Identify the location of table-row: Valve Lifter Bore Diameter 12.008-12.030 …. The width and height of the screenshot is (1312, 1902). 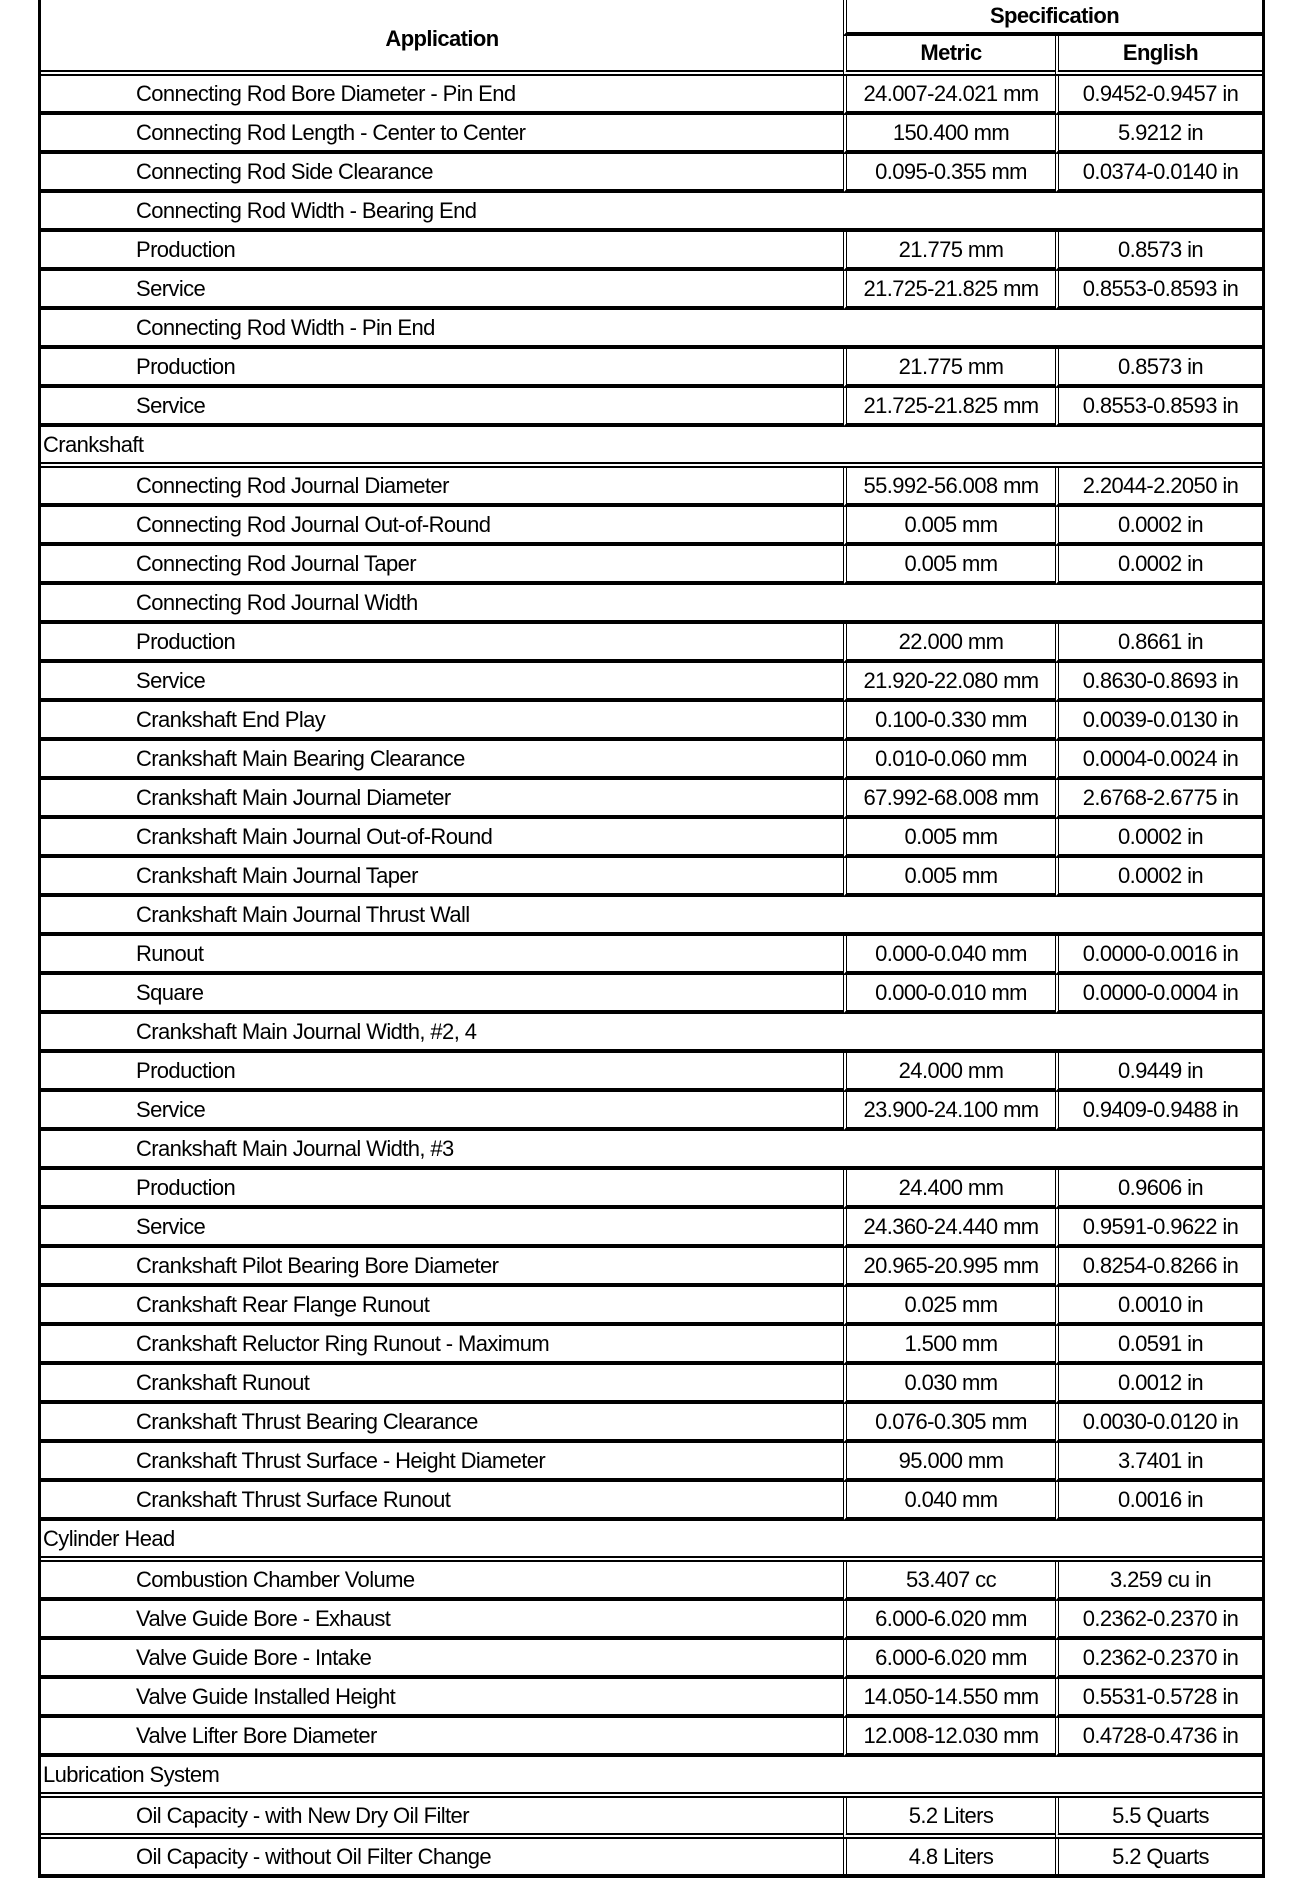
(651, 1737).